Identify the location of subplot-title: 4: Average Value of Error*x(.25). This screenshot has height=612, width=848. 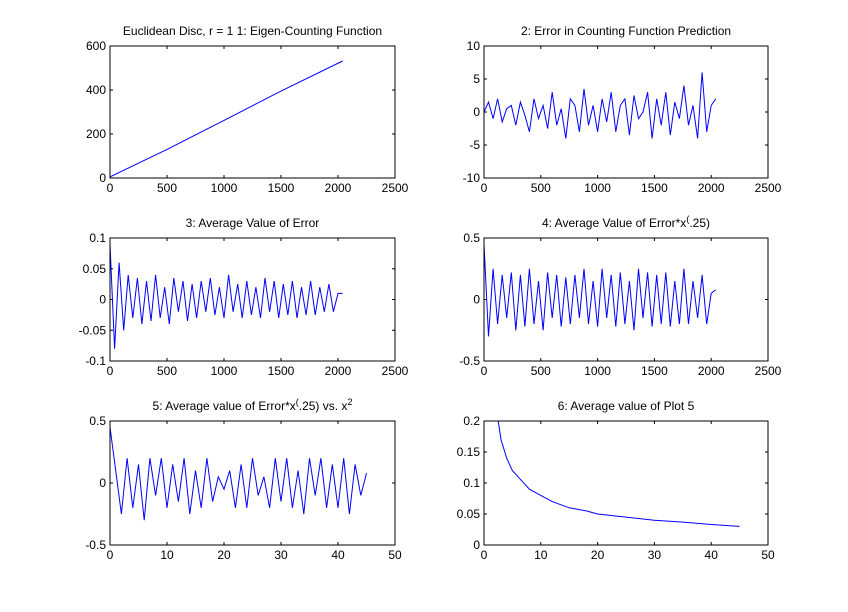
(626, 222).